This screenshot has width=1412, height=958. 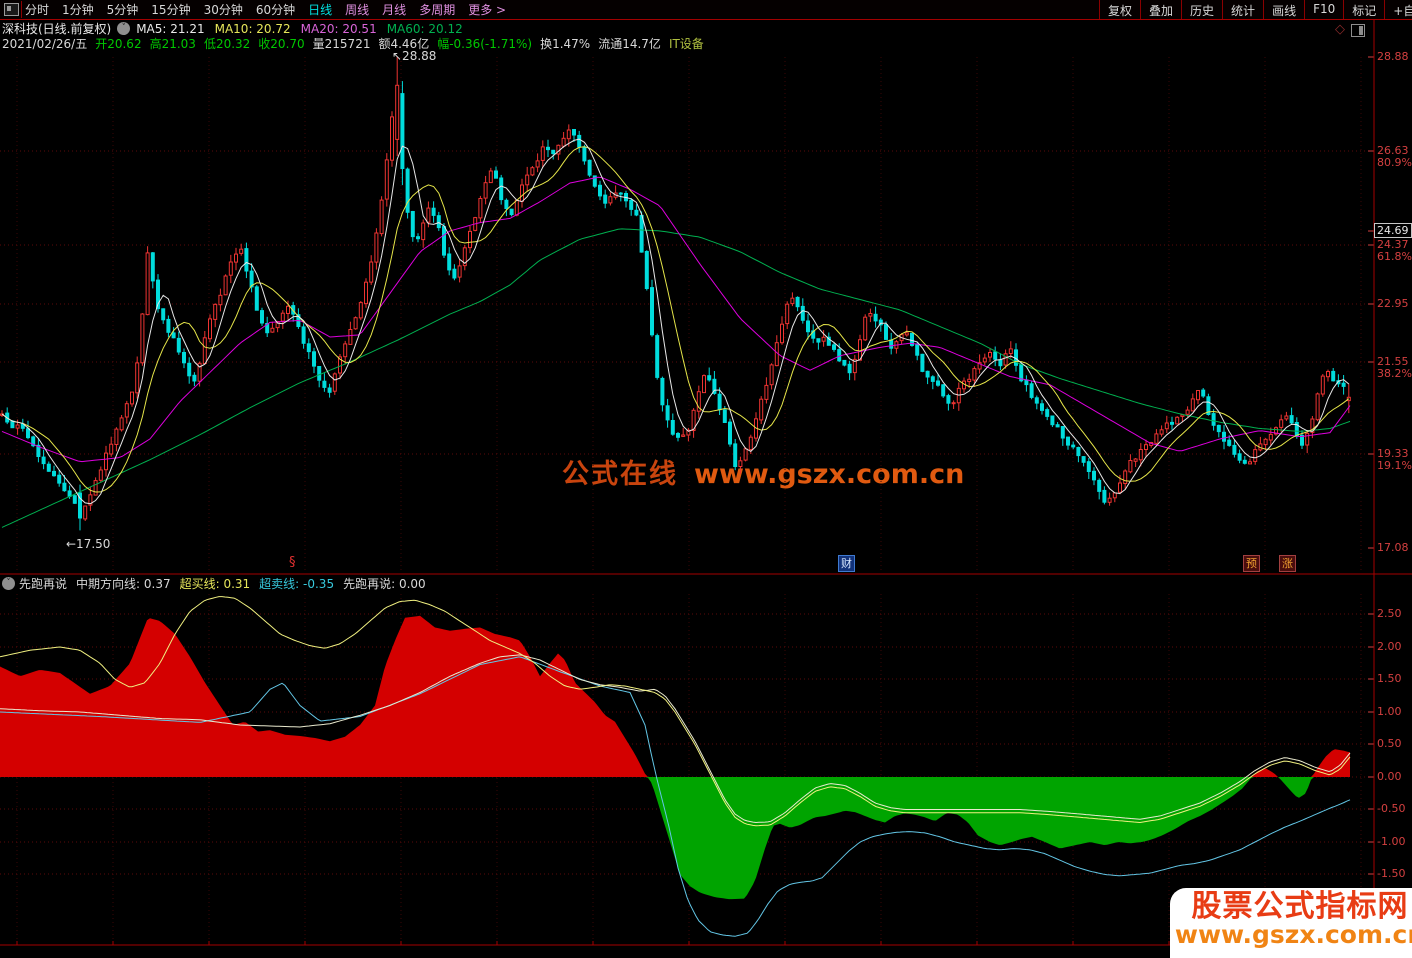 I want to click on quote-amount: 额4.46亿, so click(x=404, y=44).